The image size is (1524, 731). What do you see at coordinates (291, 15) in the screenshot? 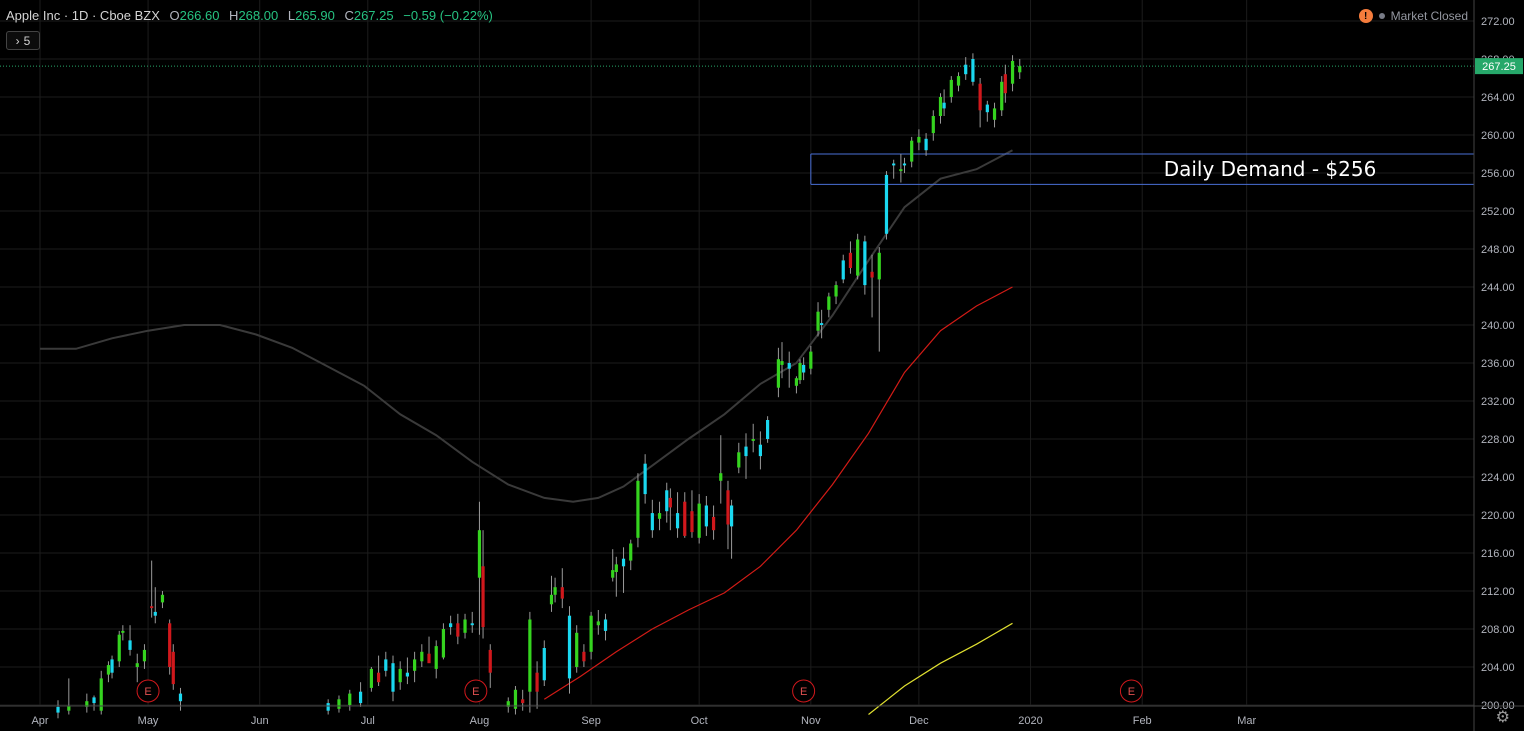
I see `low-label: L` at bounding box center [291, 15].